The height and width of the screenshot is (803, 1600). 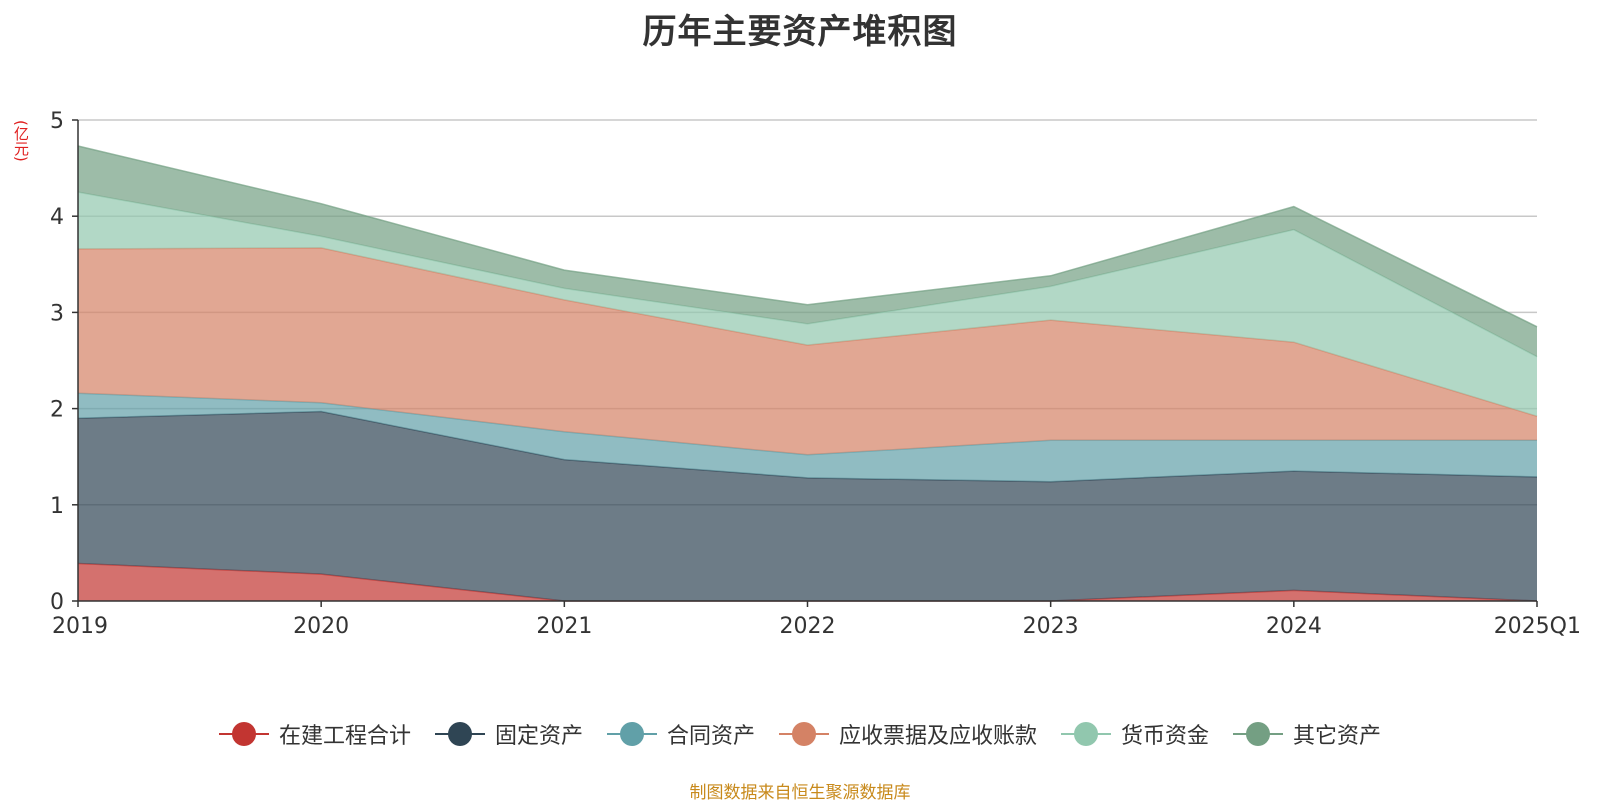 I want to click on legend-label: 固定资产, so click(x=538, y=736).